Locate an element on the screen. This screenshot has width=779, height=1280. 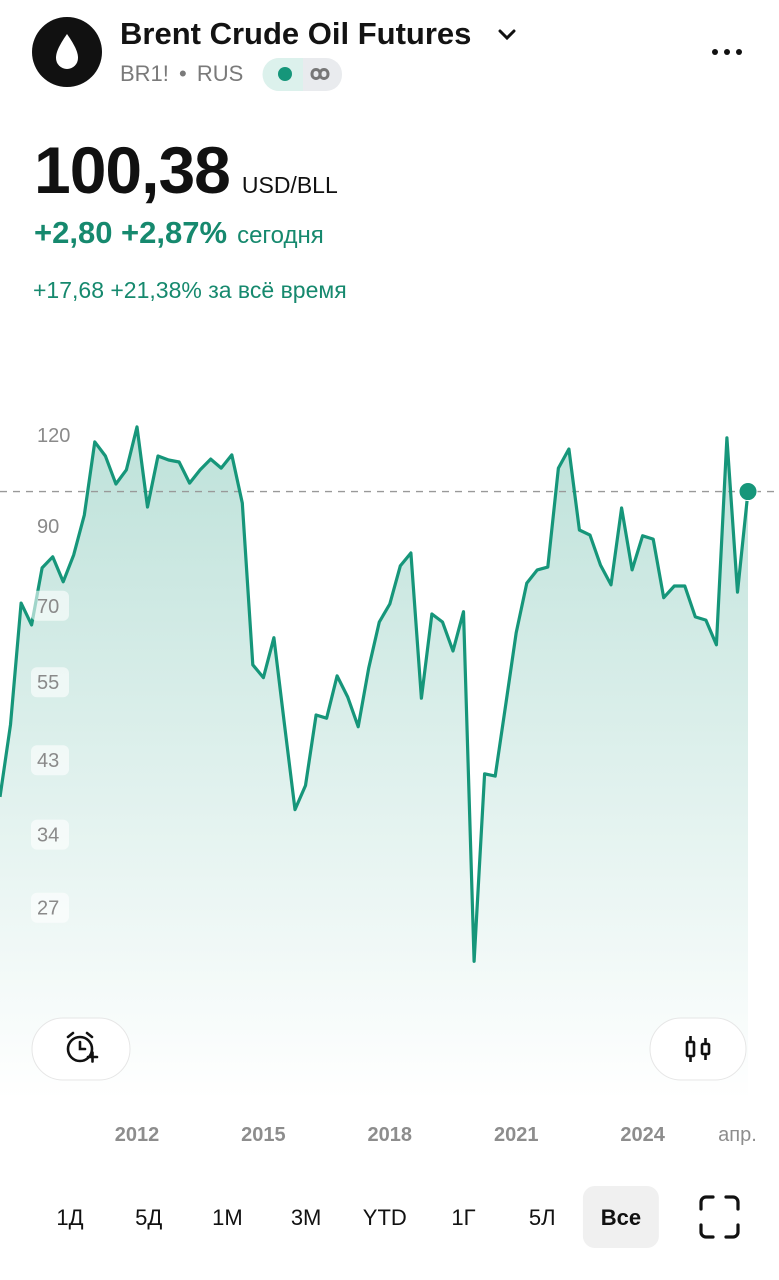
y-tick-label: 90 is located at coordinates (48, 527).